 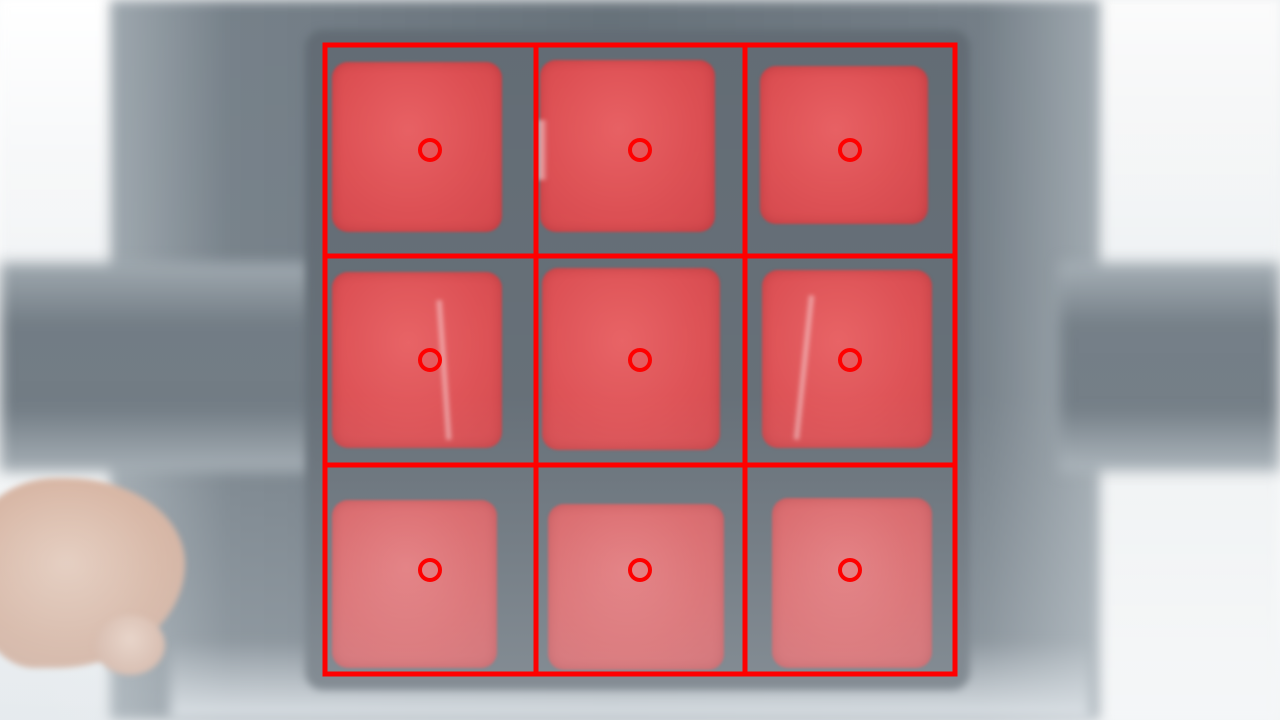 What do you see at coordinates (1190, 131) in the screenshot?
I see `bright-window-upper-right` at bounding box center [1190, 131].